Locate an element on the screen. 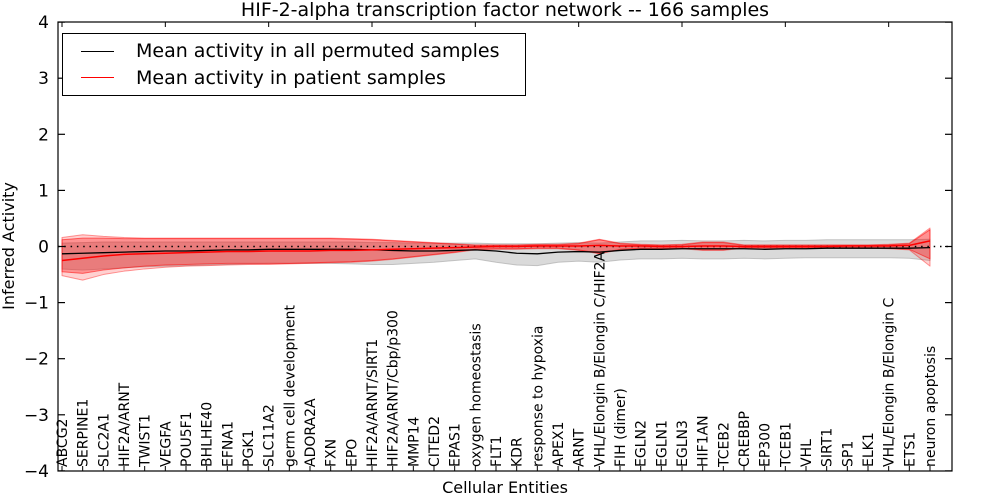  x-tick-label: BHLHE40 is located at coordinates (208, 434).